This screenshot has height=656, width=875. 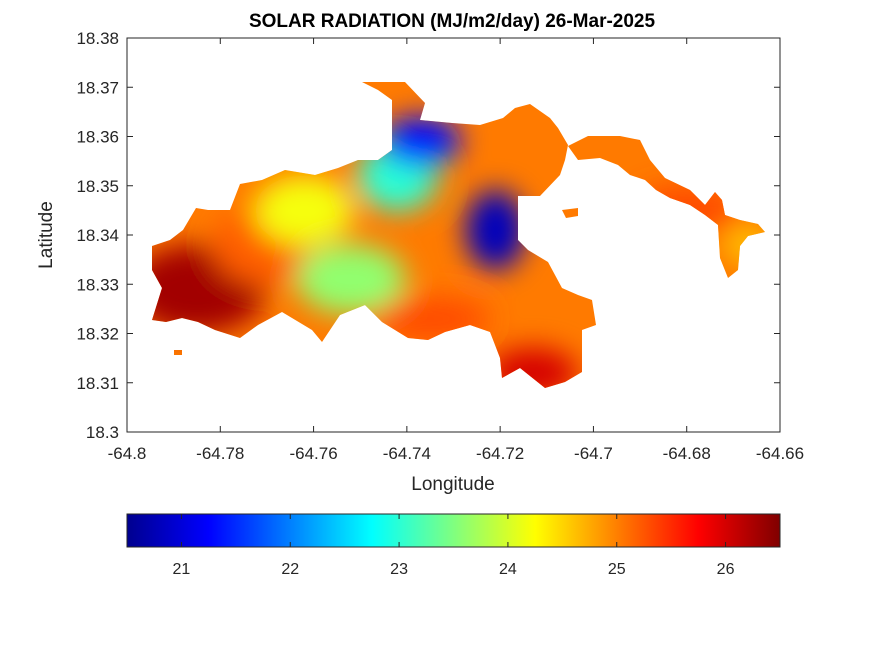 I want to click on x-tick-label: -64.72, so click(x=500, y=453).